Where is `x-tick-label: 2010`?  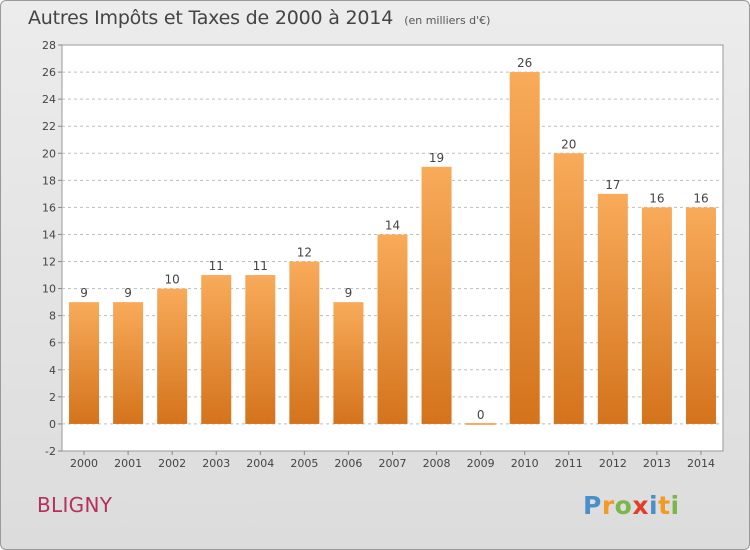 x-tick-label: 2010 is located at coordinates (525, 463).